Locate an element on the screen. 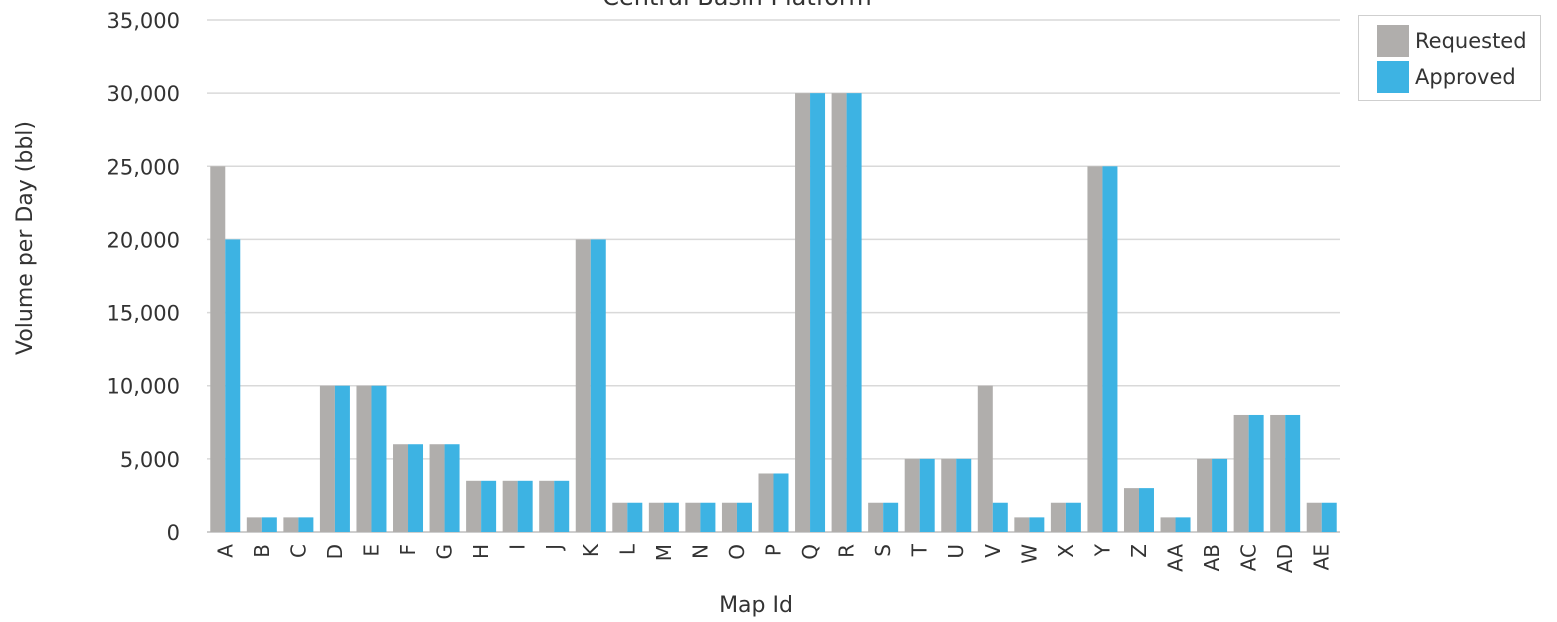  legend: Requested Approved is located at coordinates (1449, 58).